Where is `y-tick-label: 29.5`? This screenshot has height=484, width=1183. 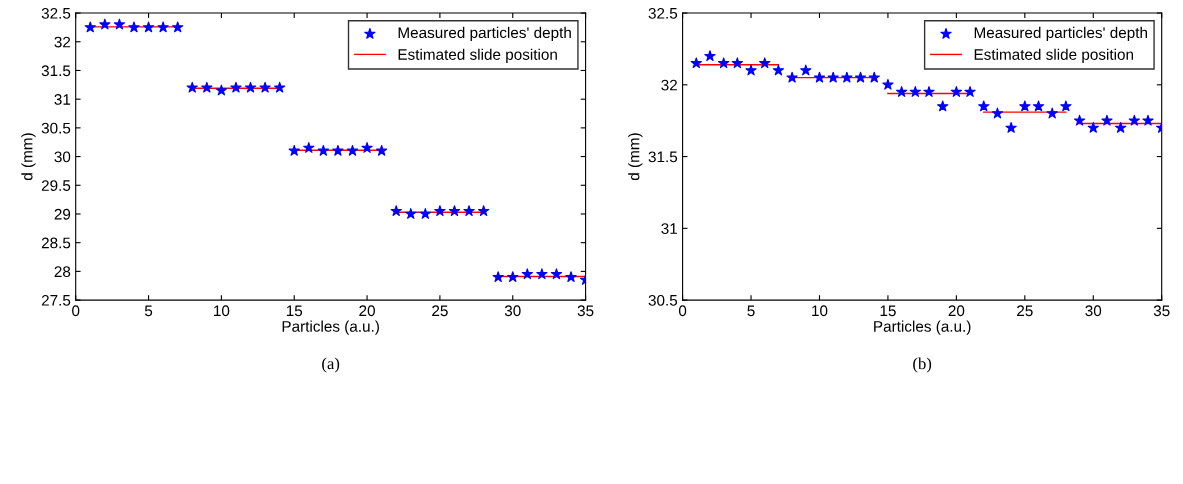 y-tick-label: 29.5 is located at coordinates (56, 185).